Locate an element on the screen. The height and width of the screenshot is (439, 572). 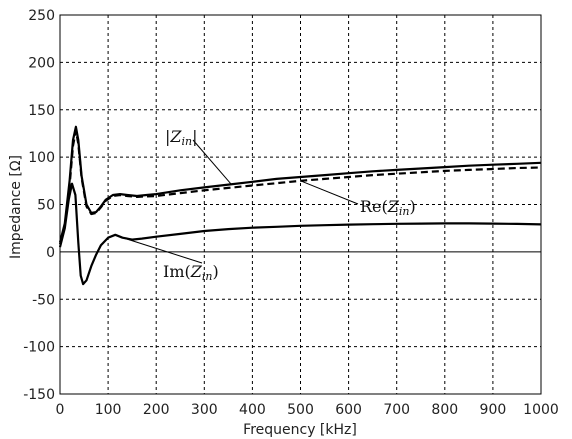
annotation-re-zin: Re(Zin) is located at coordinates (388, 207).